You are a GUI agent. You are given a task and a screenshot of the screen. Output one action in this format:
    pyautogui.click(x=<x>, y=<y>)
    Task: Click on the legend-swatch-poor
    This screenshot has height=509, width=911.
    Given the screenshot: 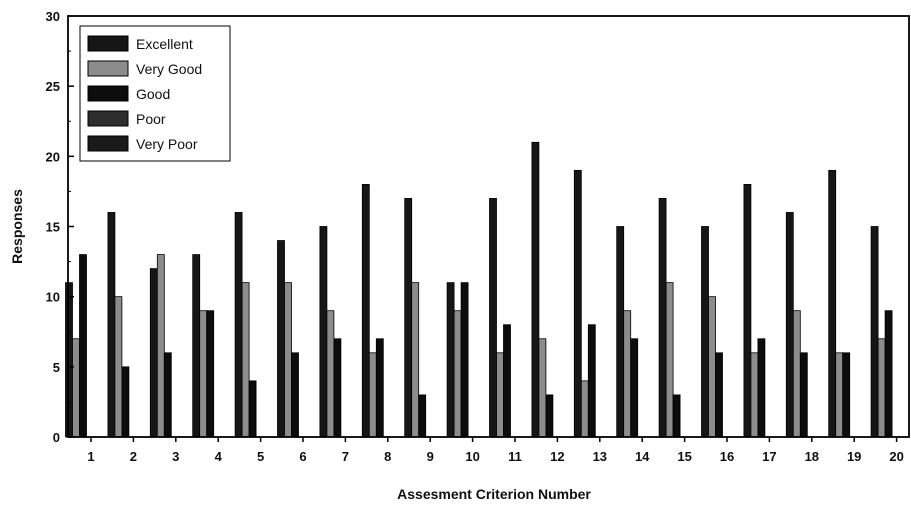 What is the action you would take?
    pyautogui.click(x=108, y=118)
    